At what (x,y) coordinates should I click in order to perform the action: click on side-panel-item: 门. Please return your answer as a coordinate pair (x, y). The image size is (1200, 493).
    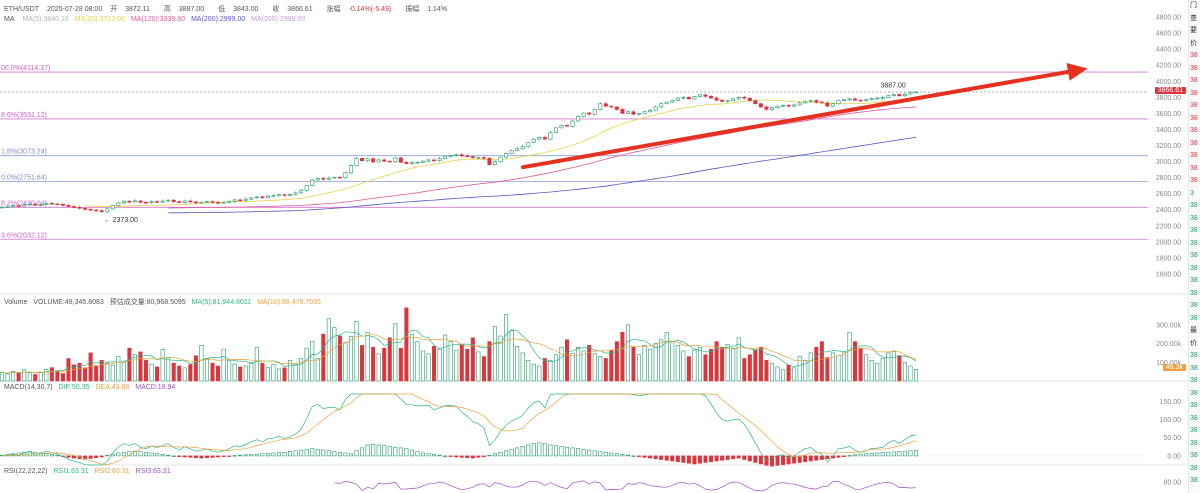
    Looking at the image, I should click on (1193, 5).